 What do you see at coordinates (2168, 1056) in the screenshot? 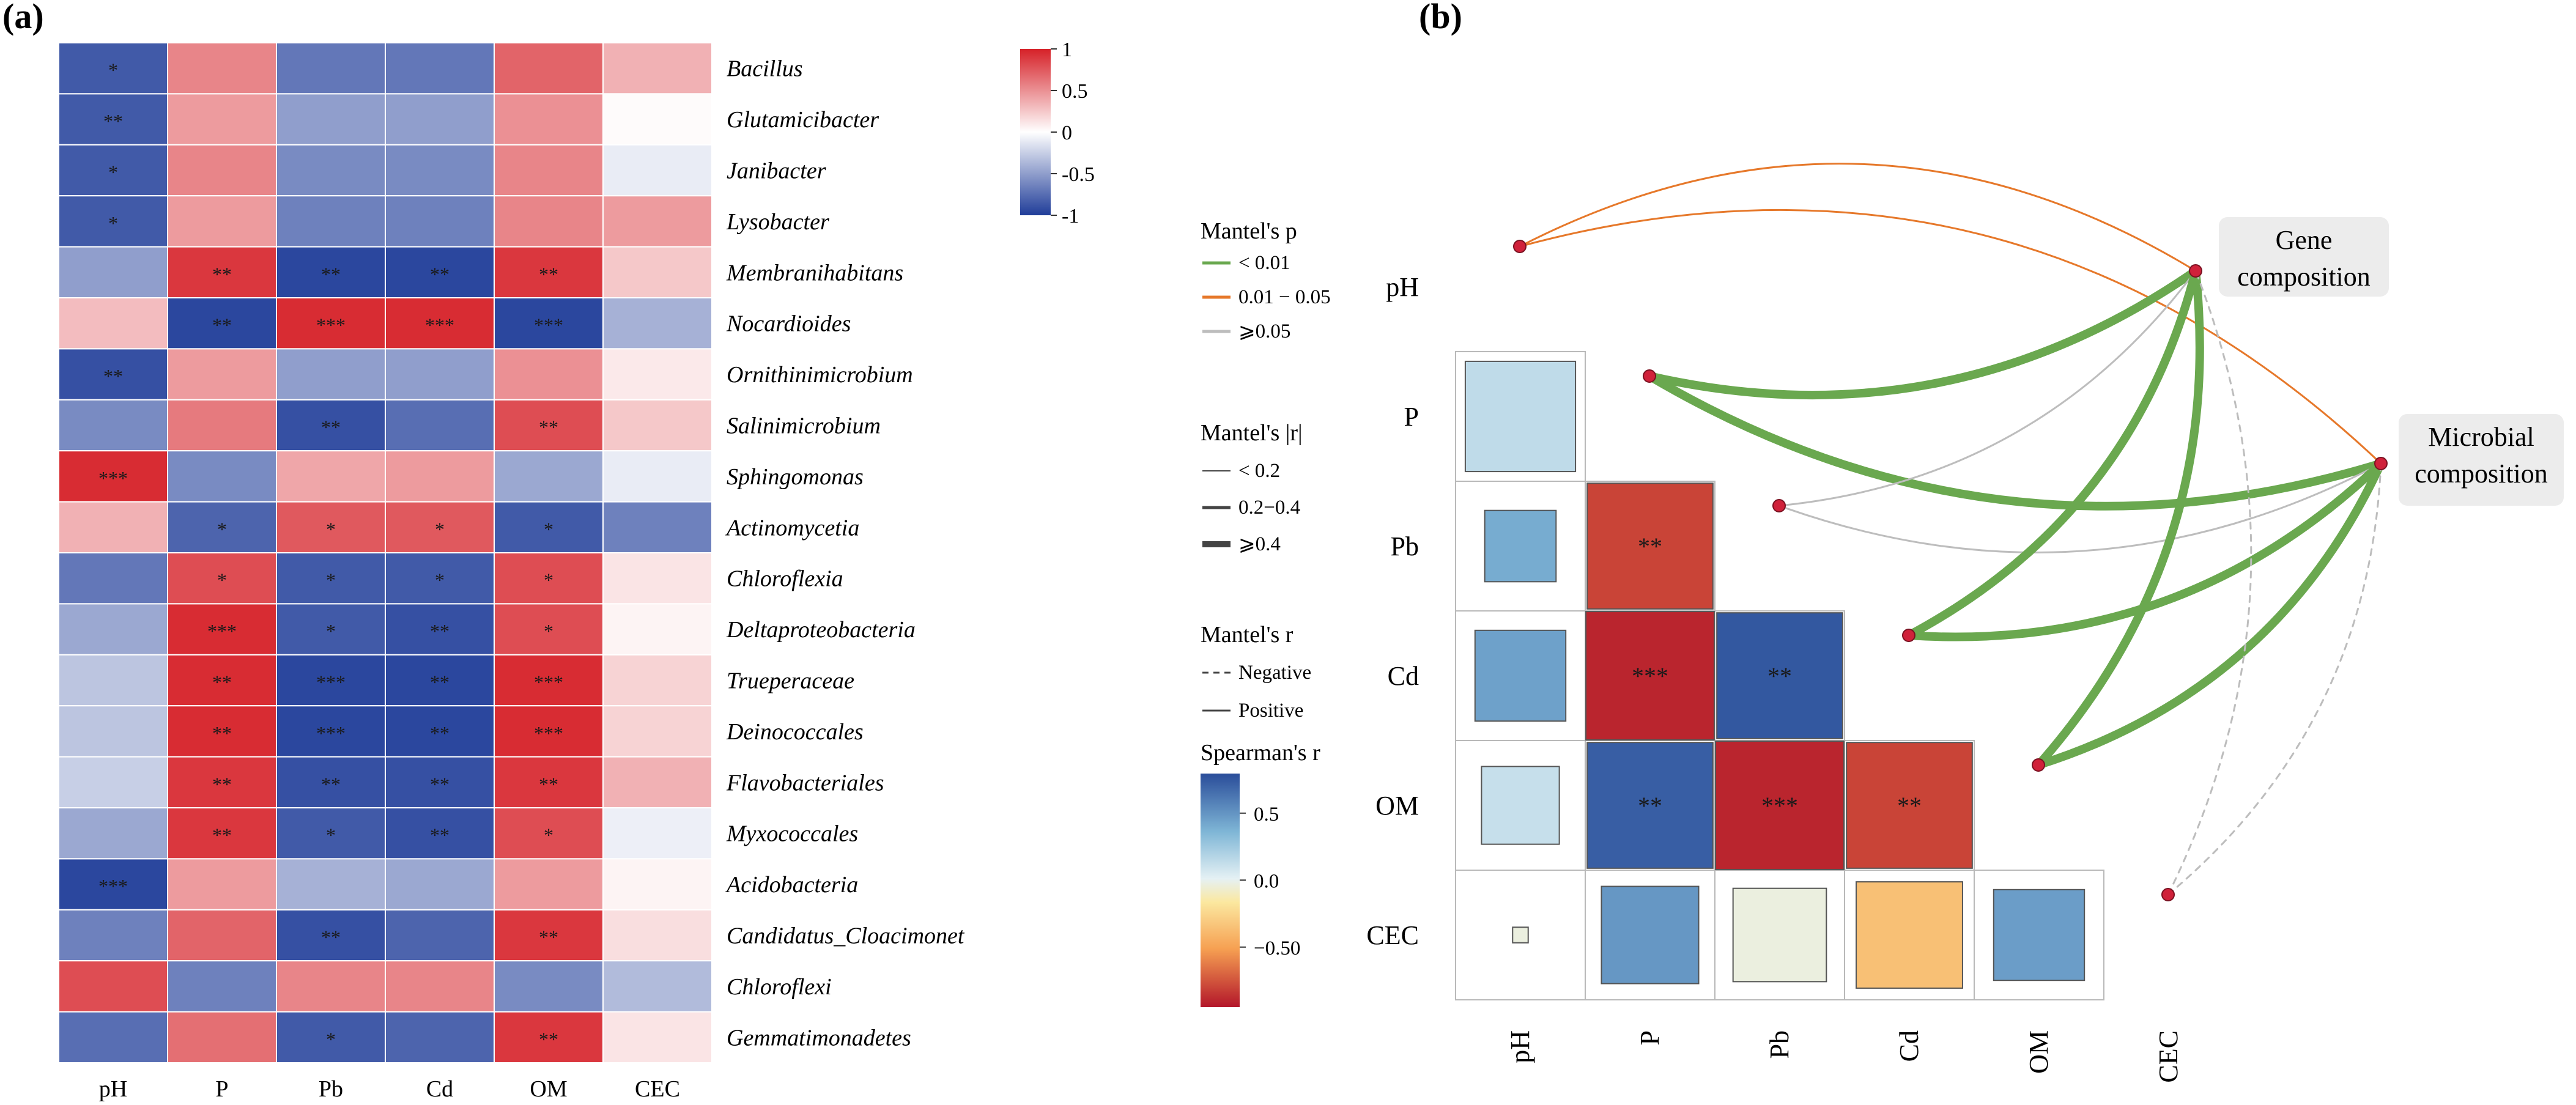
I see `bottom-axis-label: CEC` at bounding box center [2168, 1056].